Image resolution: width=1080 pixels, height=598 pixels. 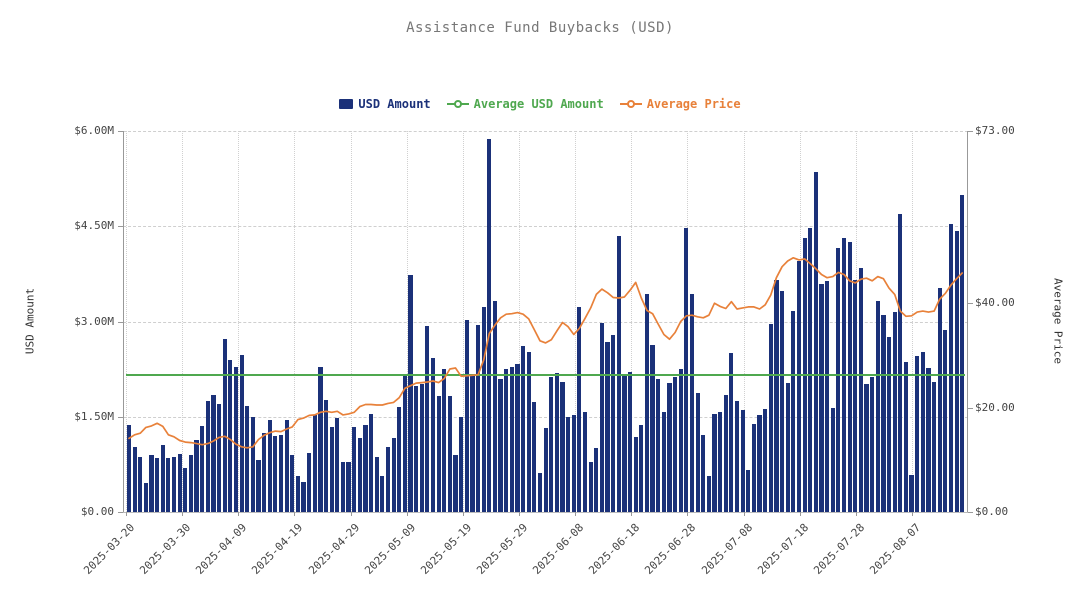 I want to click on legend-item-usd-amount: USD Amount, so click(x=385, y=104).